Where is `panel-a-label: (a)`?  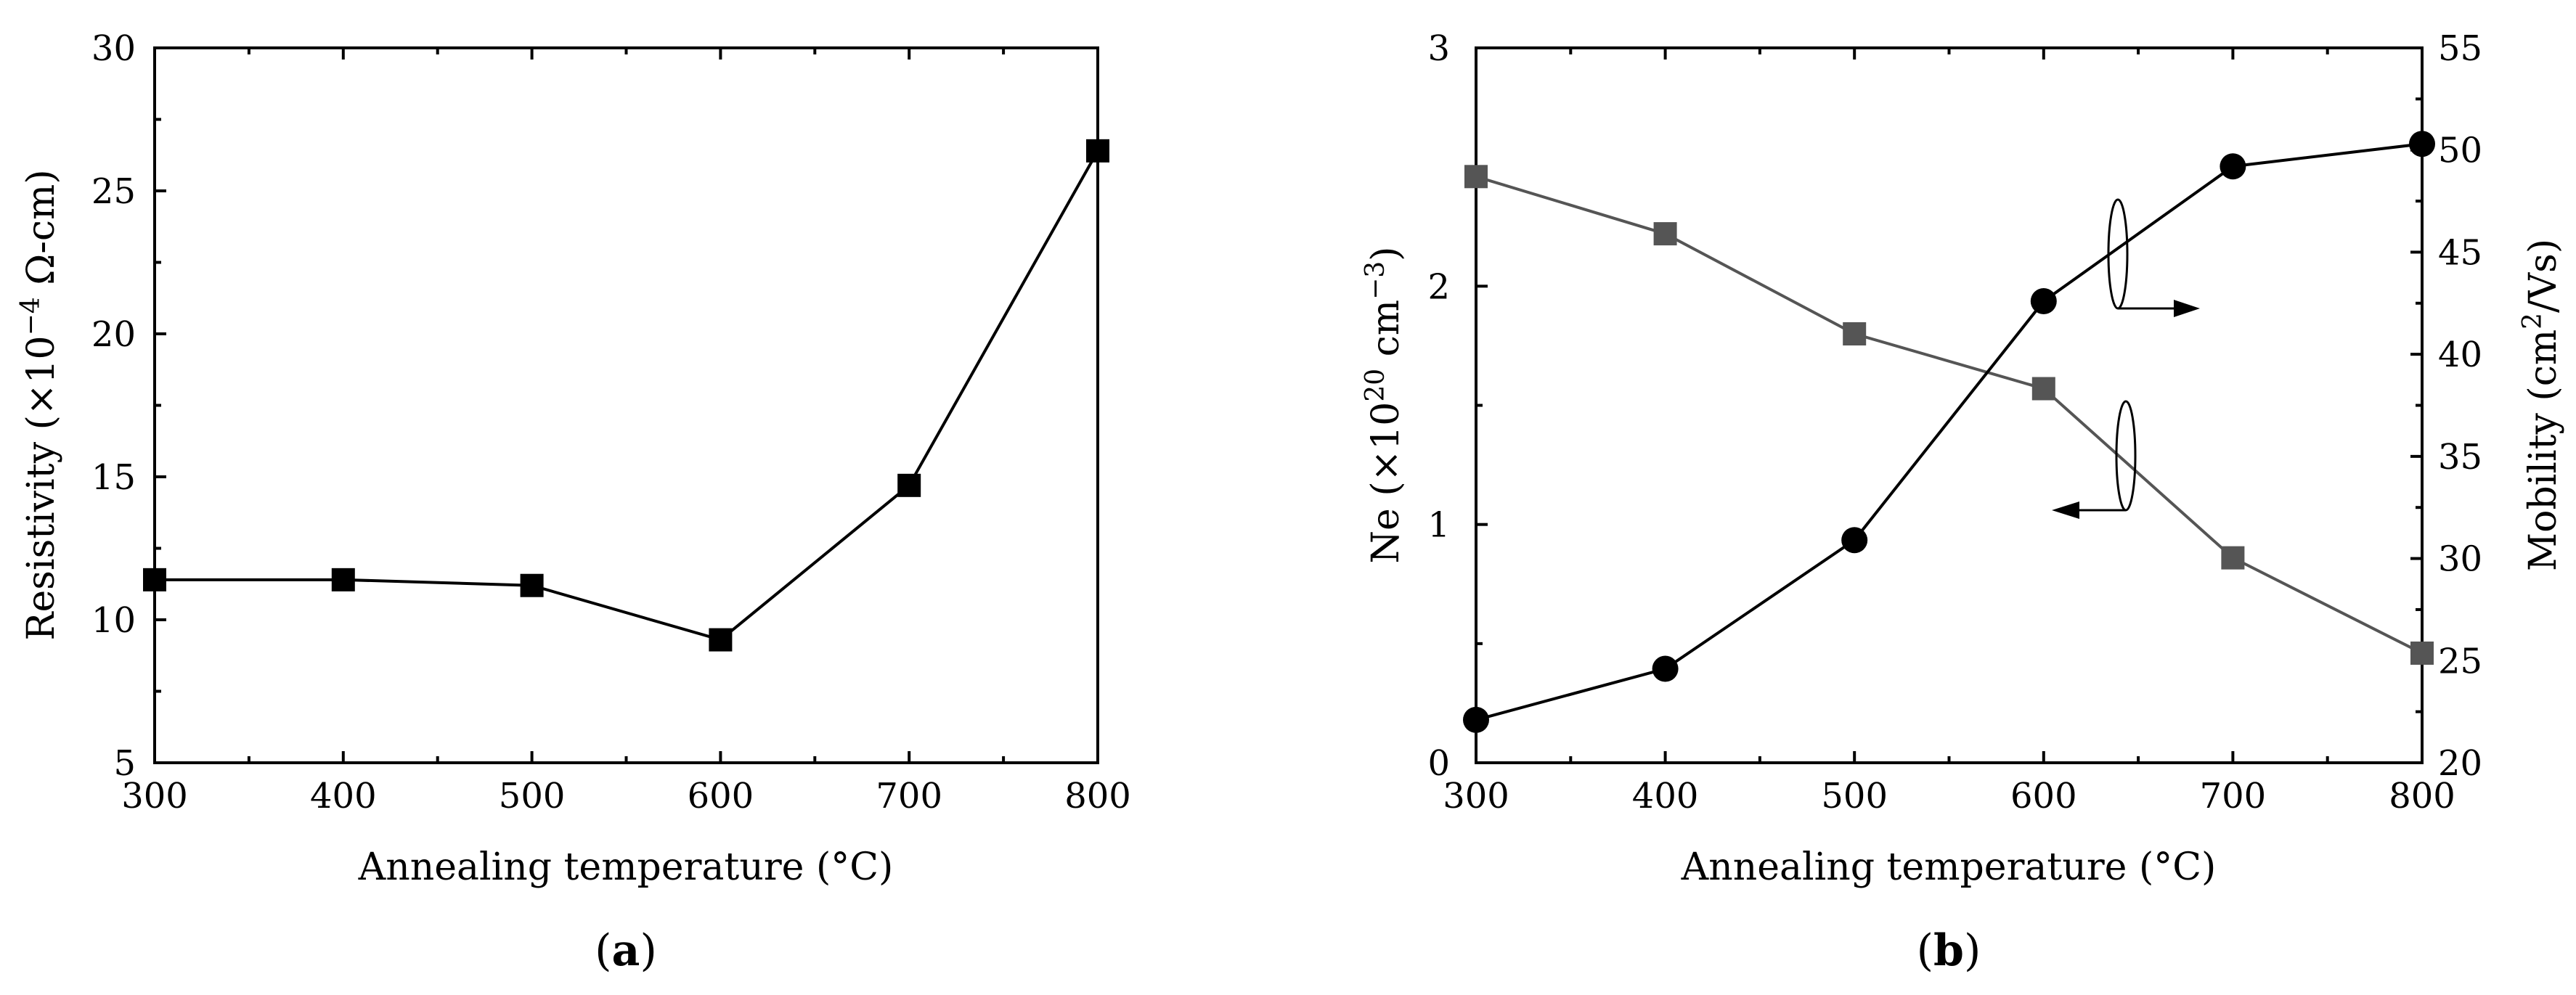
panel-a-label: (a) is located at coordinates (626, 950).